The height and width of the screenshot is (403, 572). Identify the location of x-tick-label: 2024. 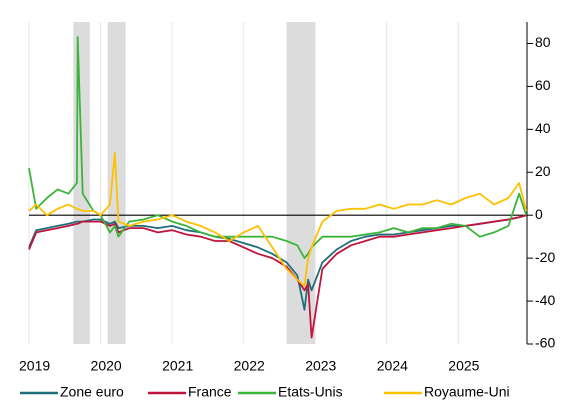
(392, 366).